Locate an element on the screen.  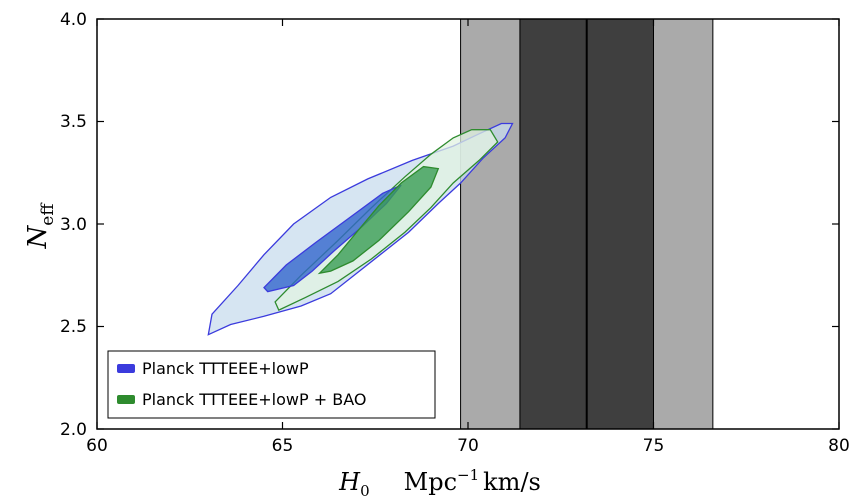
x-tick-label-65: 65 is located at coordinates (283, 446).